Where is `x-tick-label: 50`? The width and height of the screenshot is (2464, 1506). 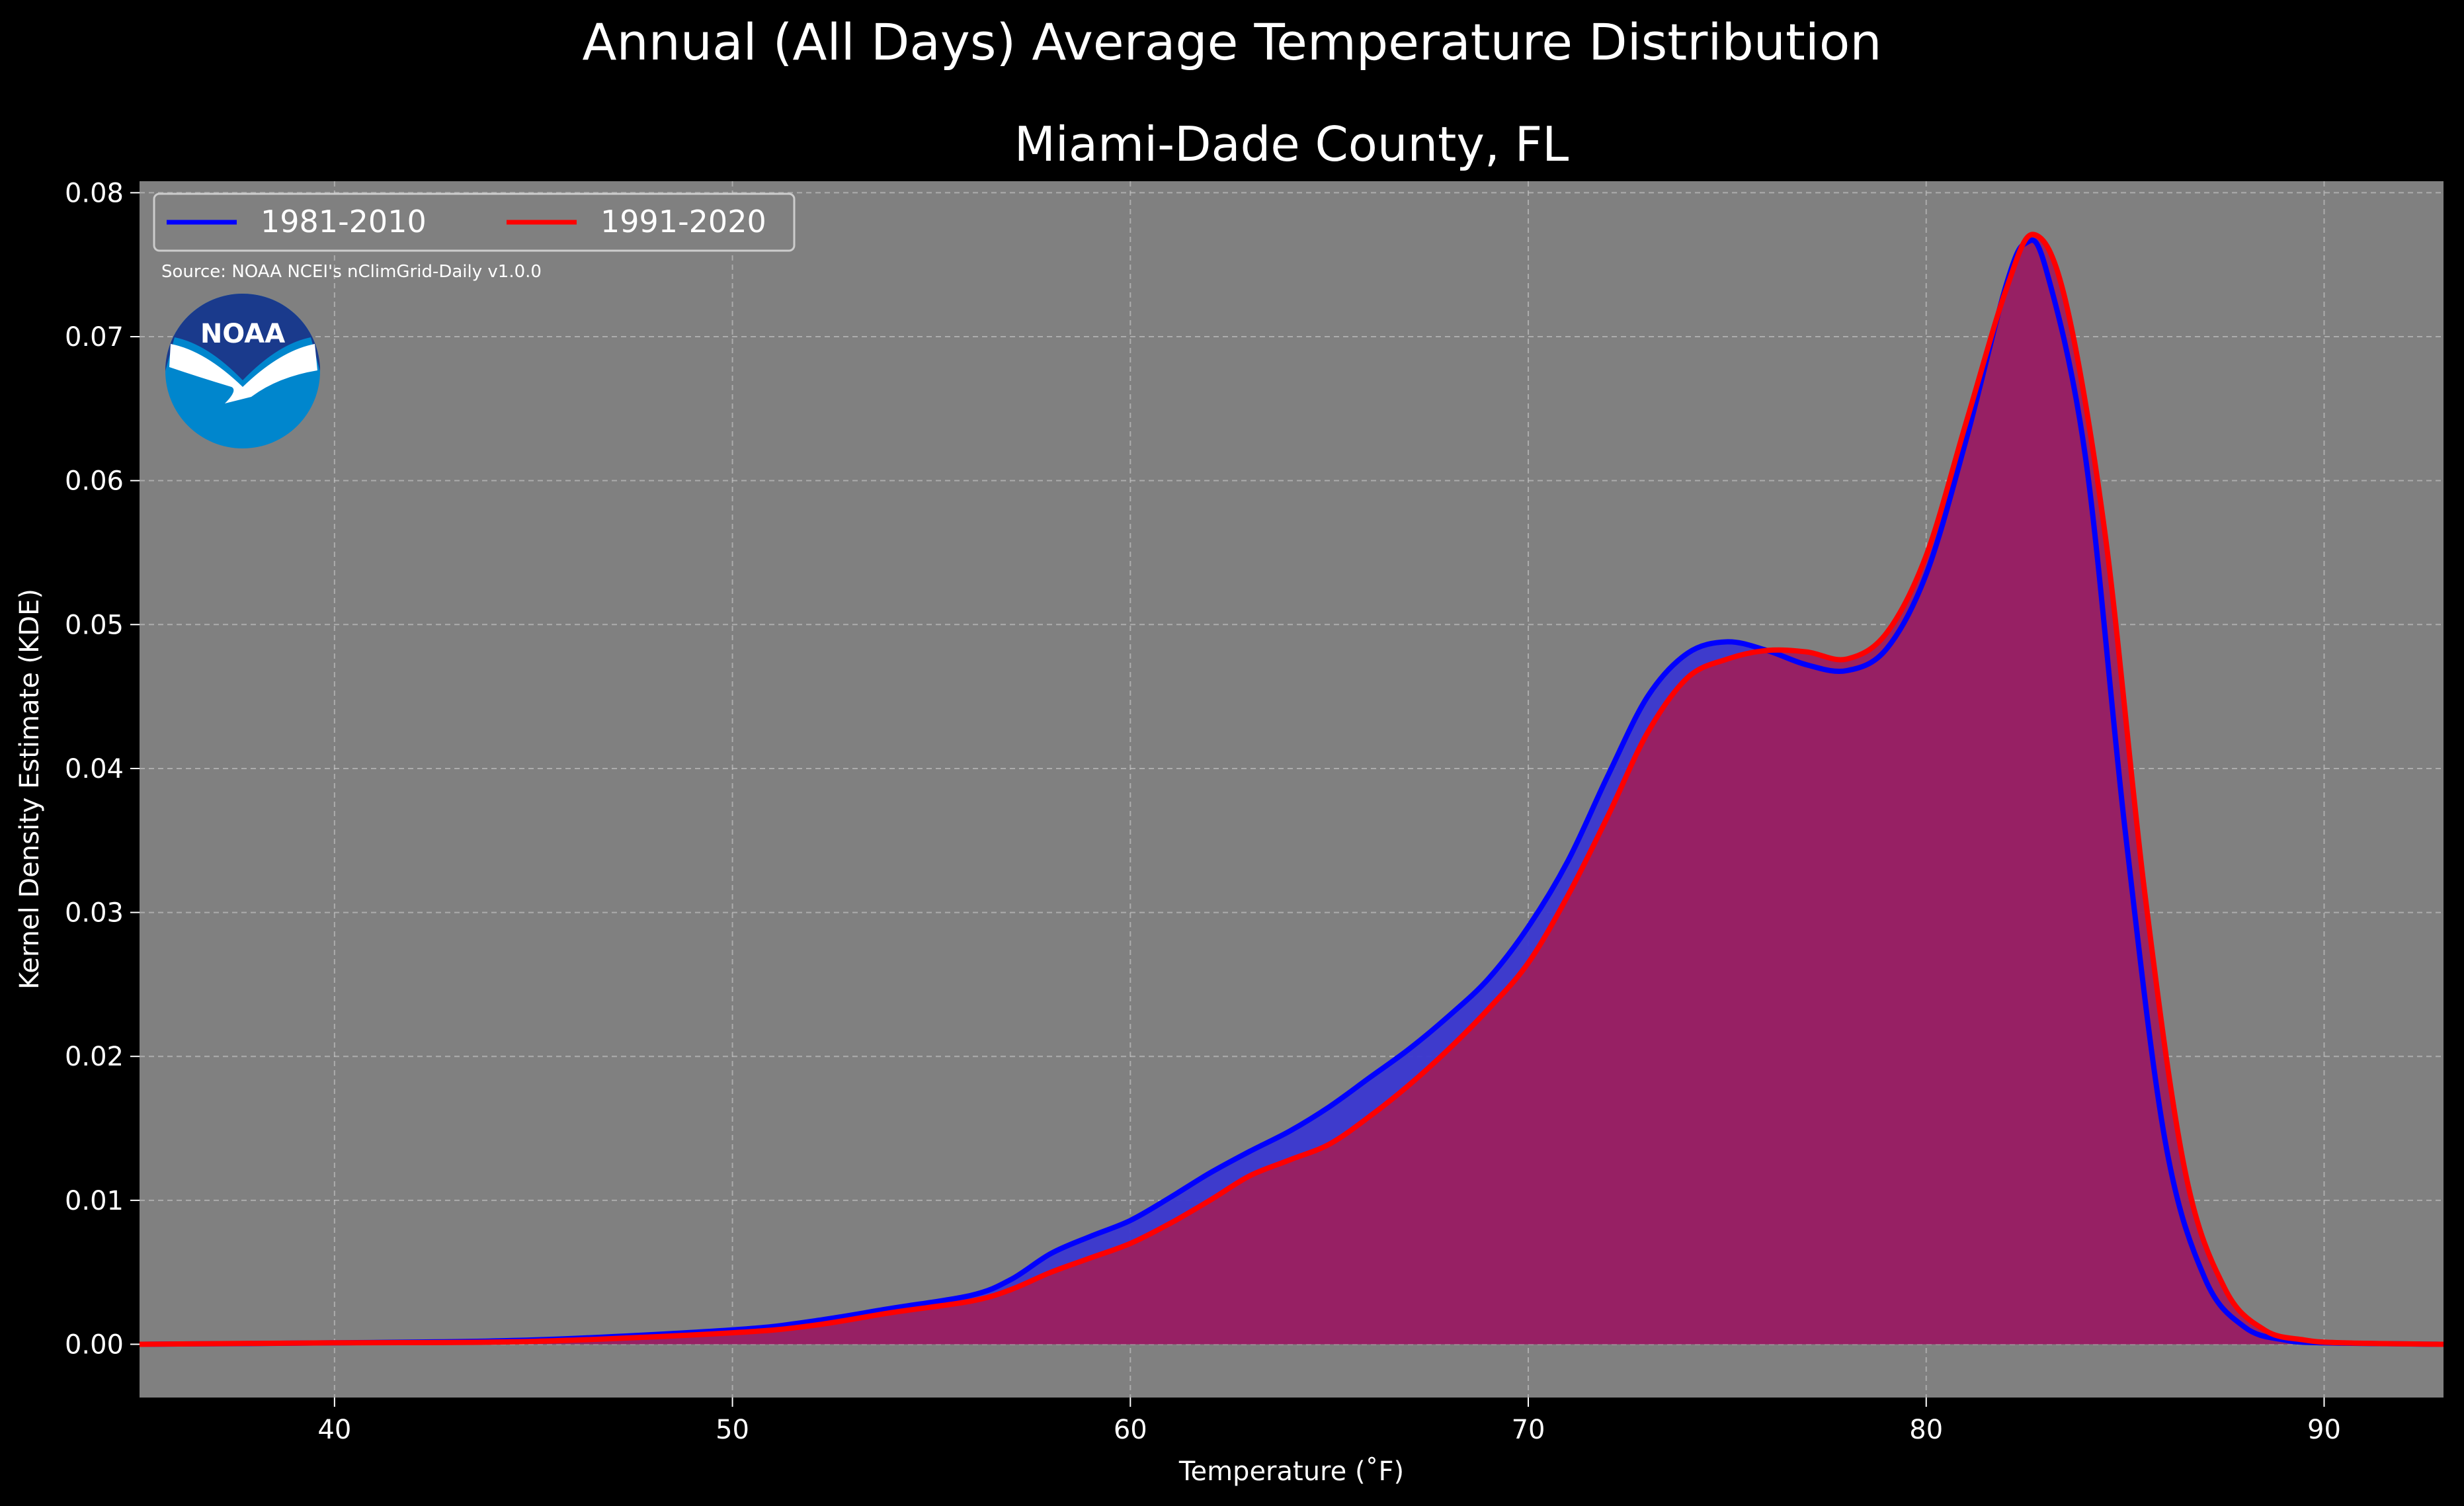
x-tick-label: 50 is located at coordinates (733, 1430).